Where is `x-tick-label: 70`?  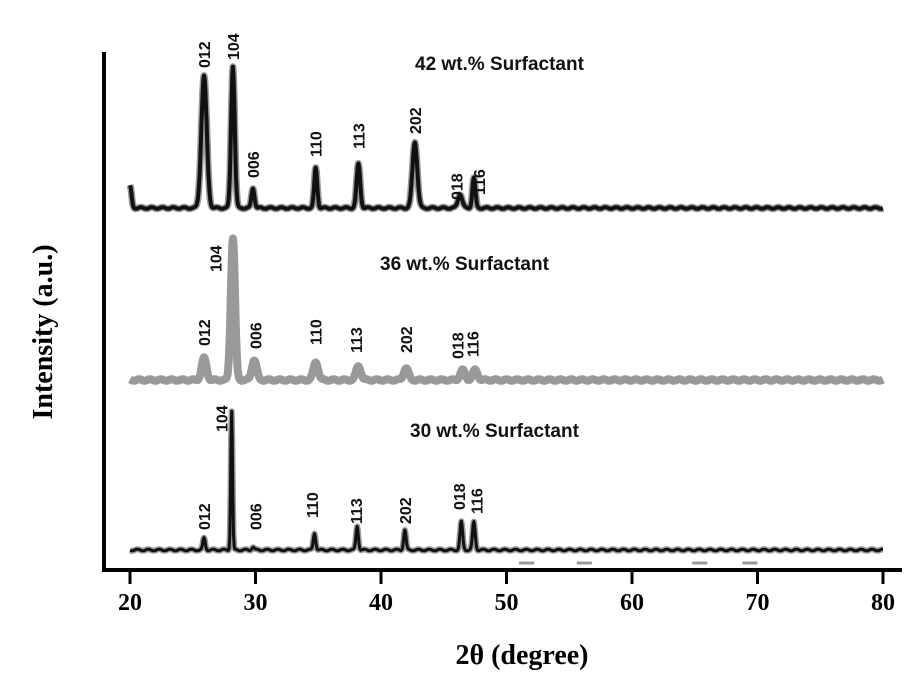 x-tick-label: 70 is located at coordinates (758, 603).